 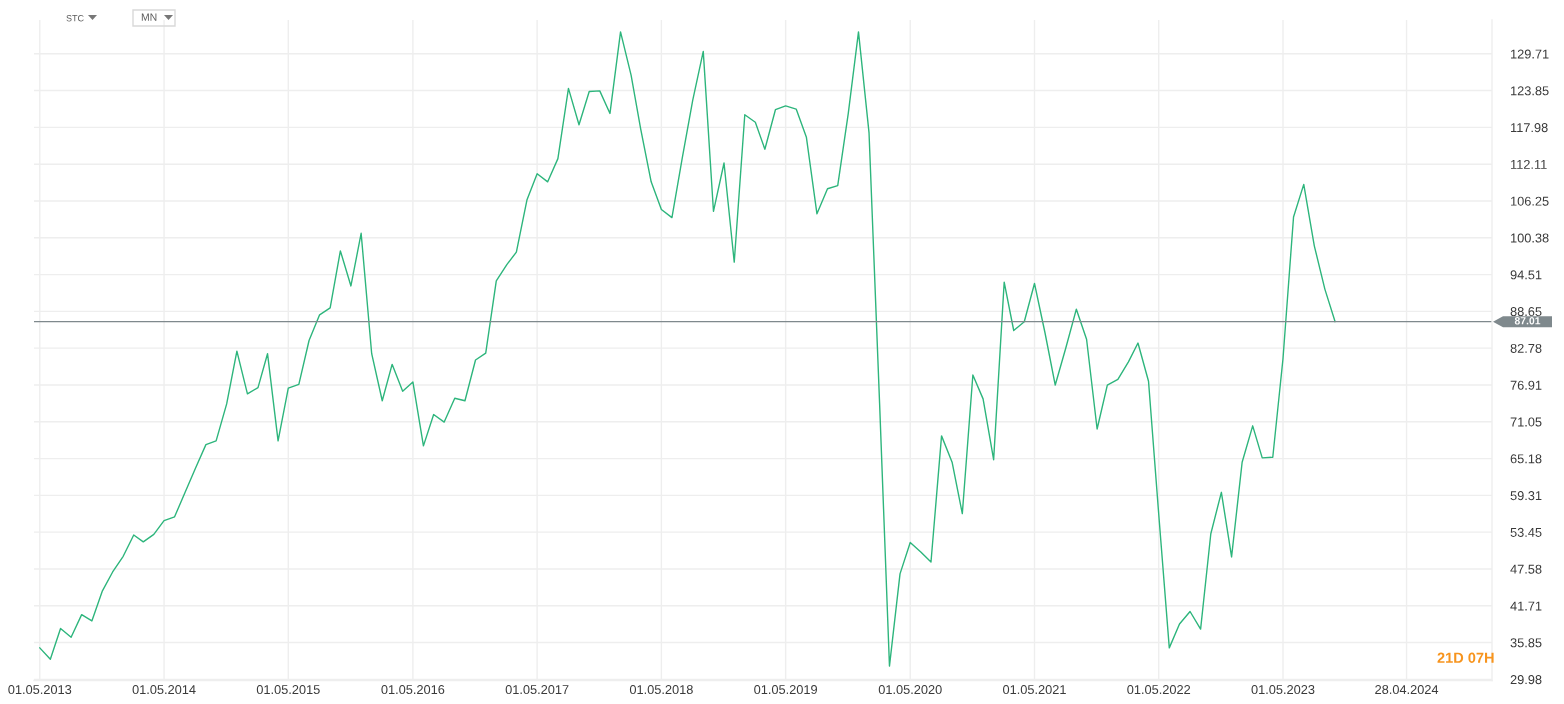 What do you see at coordinates (1529, 128) in the screenshot?
I see `y-tick-label: 117.98` at bounding box center [1529, 128].